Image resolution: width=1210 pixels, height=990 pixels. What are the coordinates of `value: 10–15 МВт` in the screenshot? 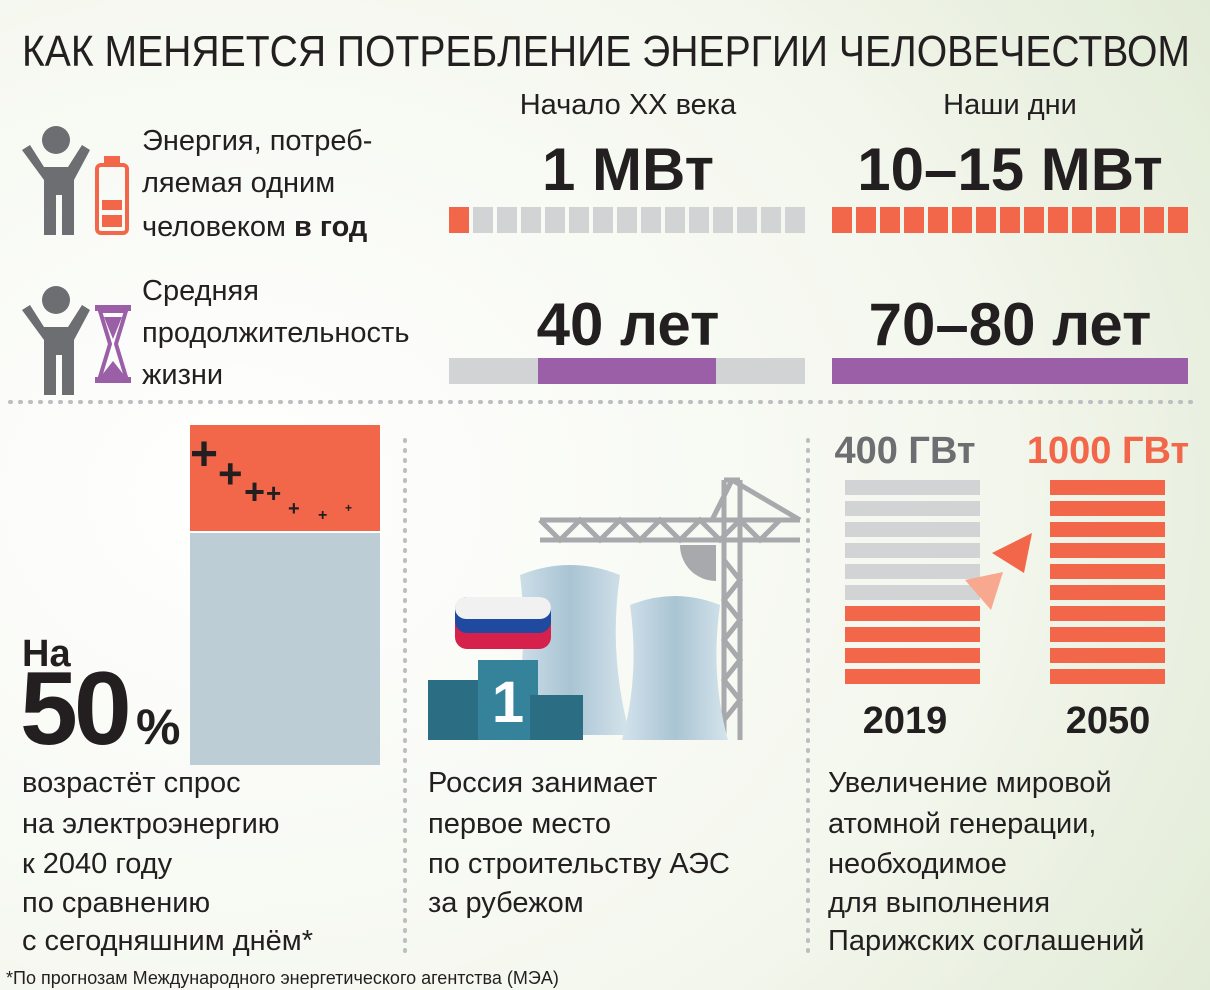 It's located at (1009, 169).